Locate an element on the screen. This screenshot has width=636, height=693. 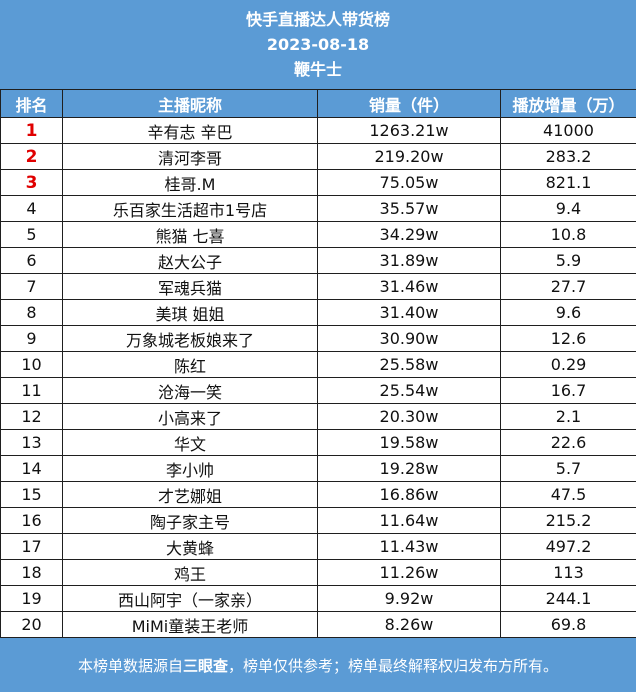
rank-cell: 3 is located at coordinates (31, 182).